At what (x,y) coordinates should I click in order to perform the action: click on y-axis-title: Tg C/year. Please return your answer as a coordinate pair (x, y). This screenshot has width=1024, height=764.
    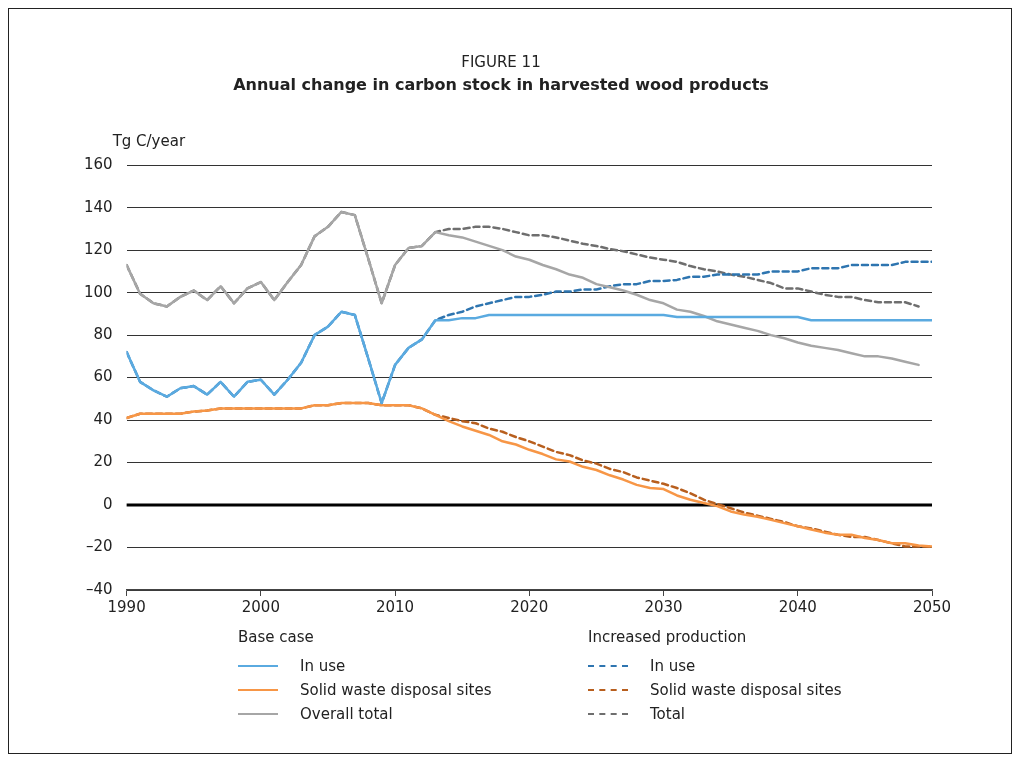
    Looking at the image, I should click on (148, 140).